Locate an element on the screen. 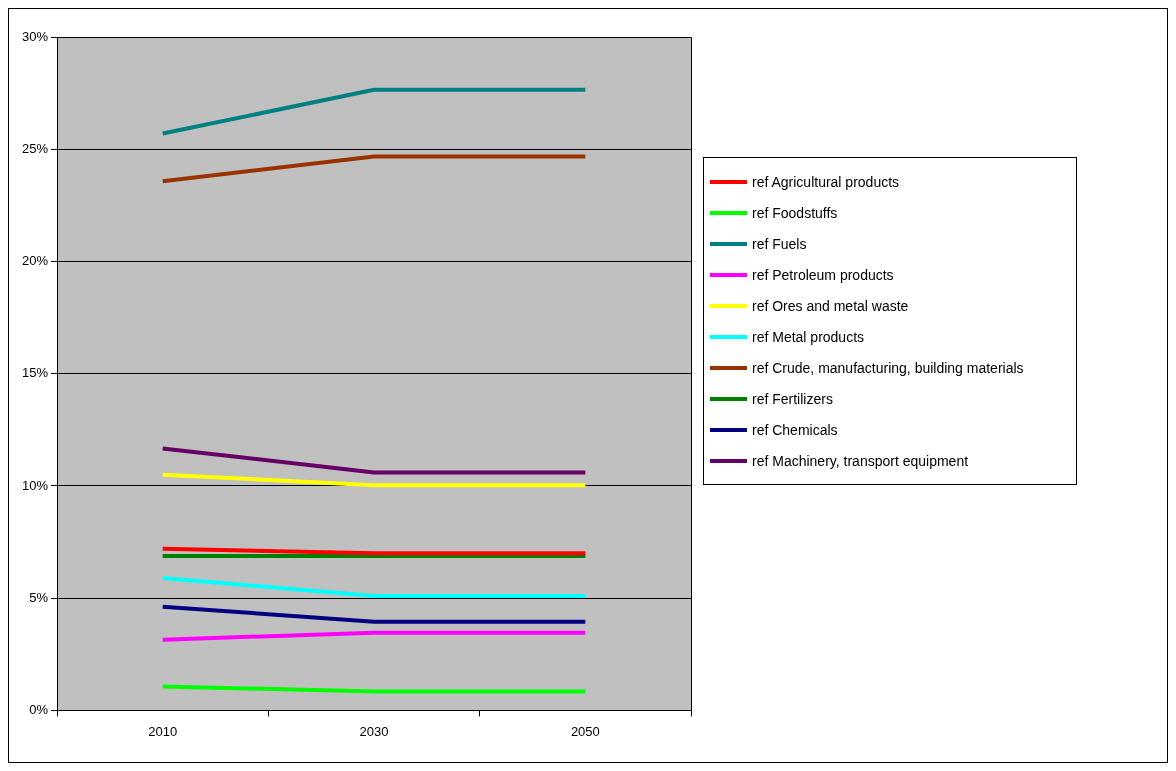  legend-label: ref Metal products is located at coordinates (808, 336).